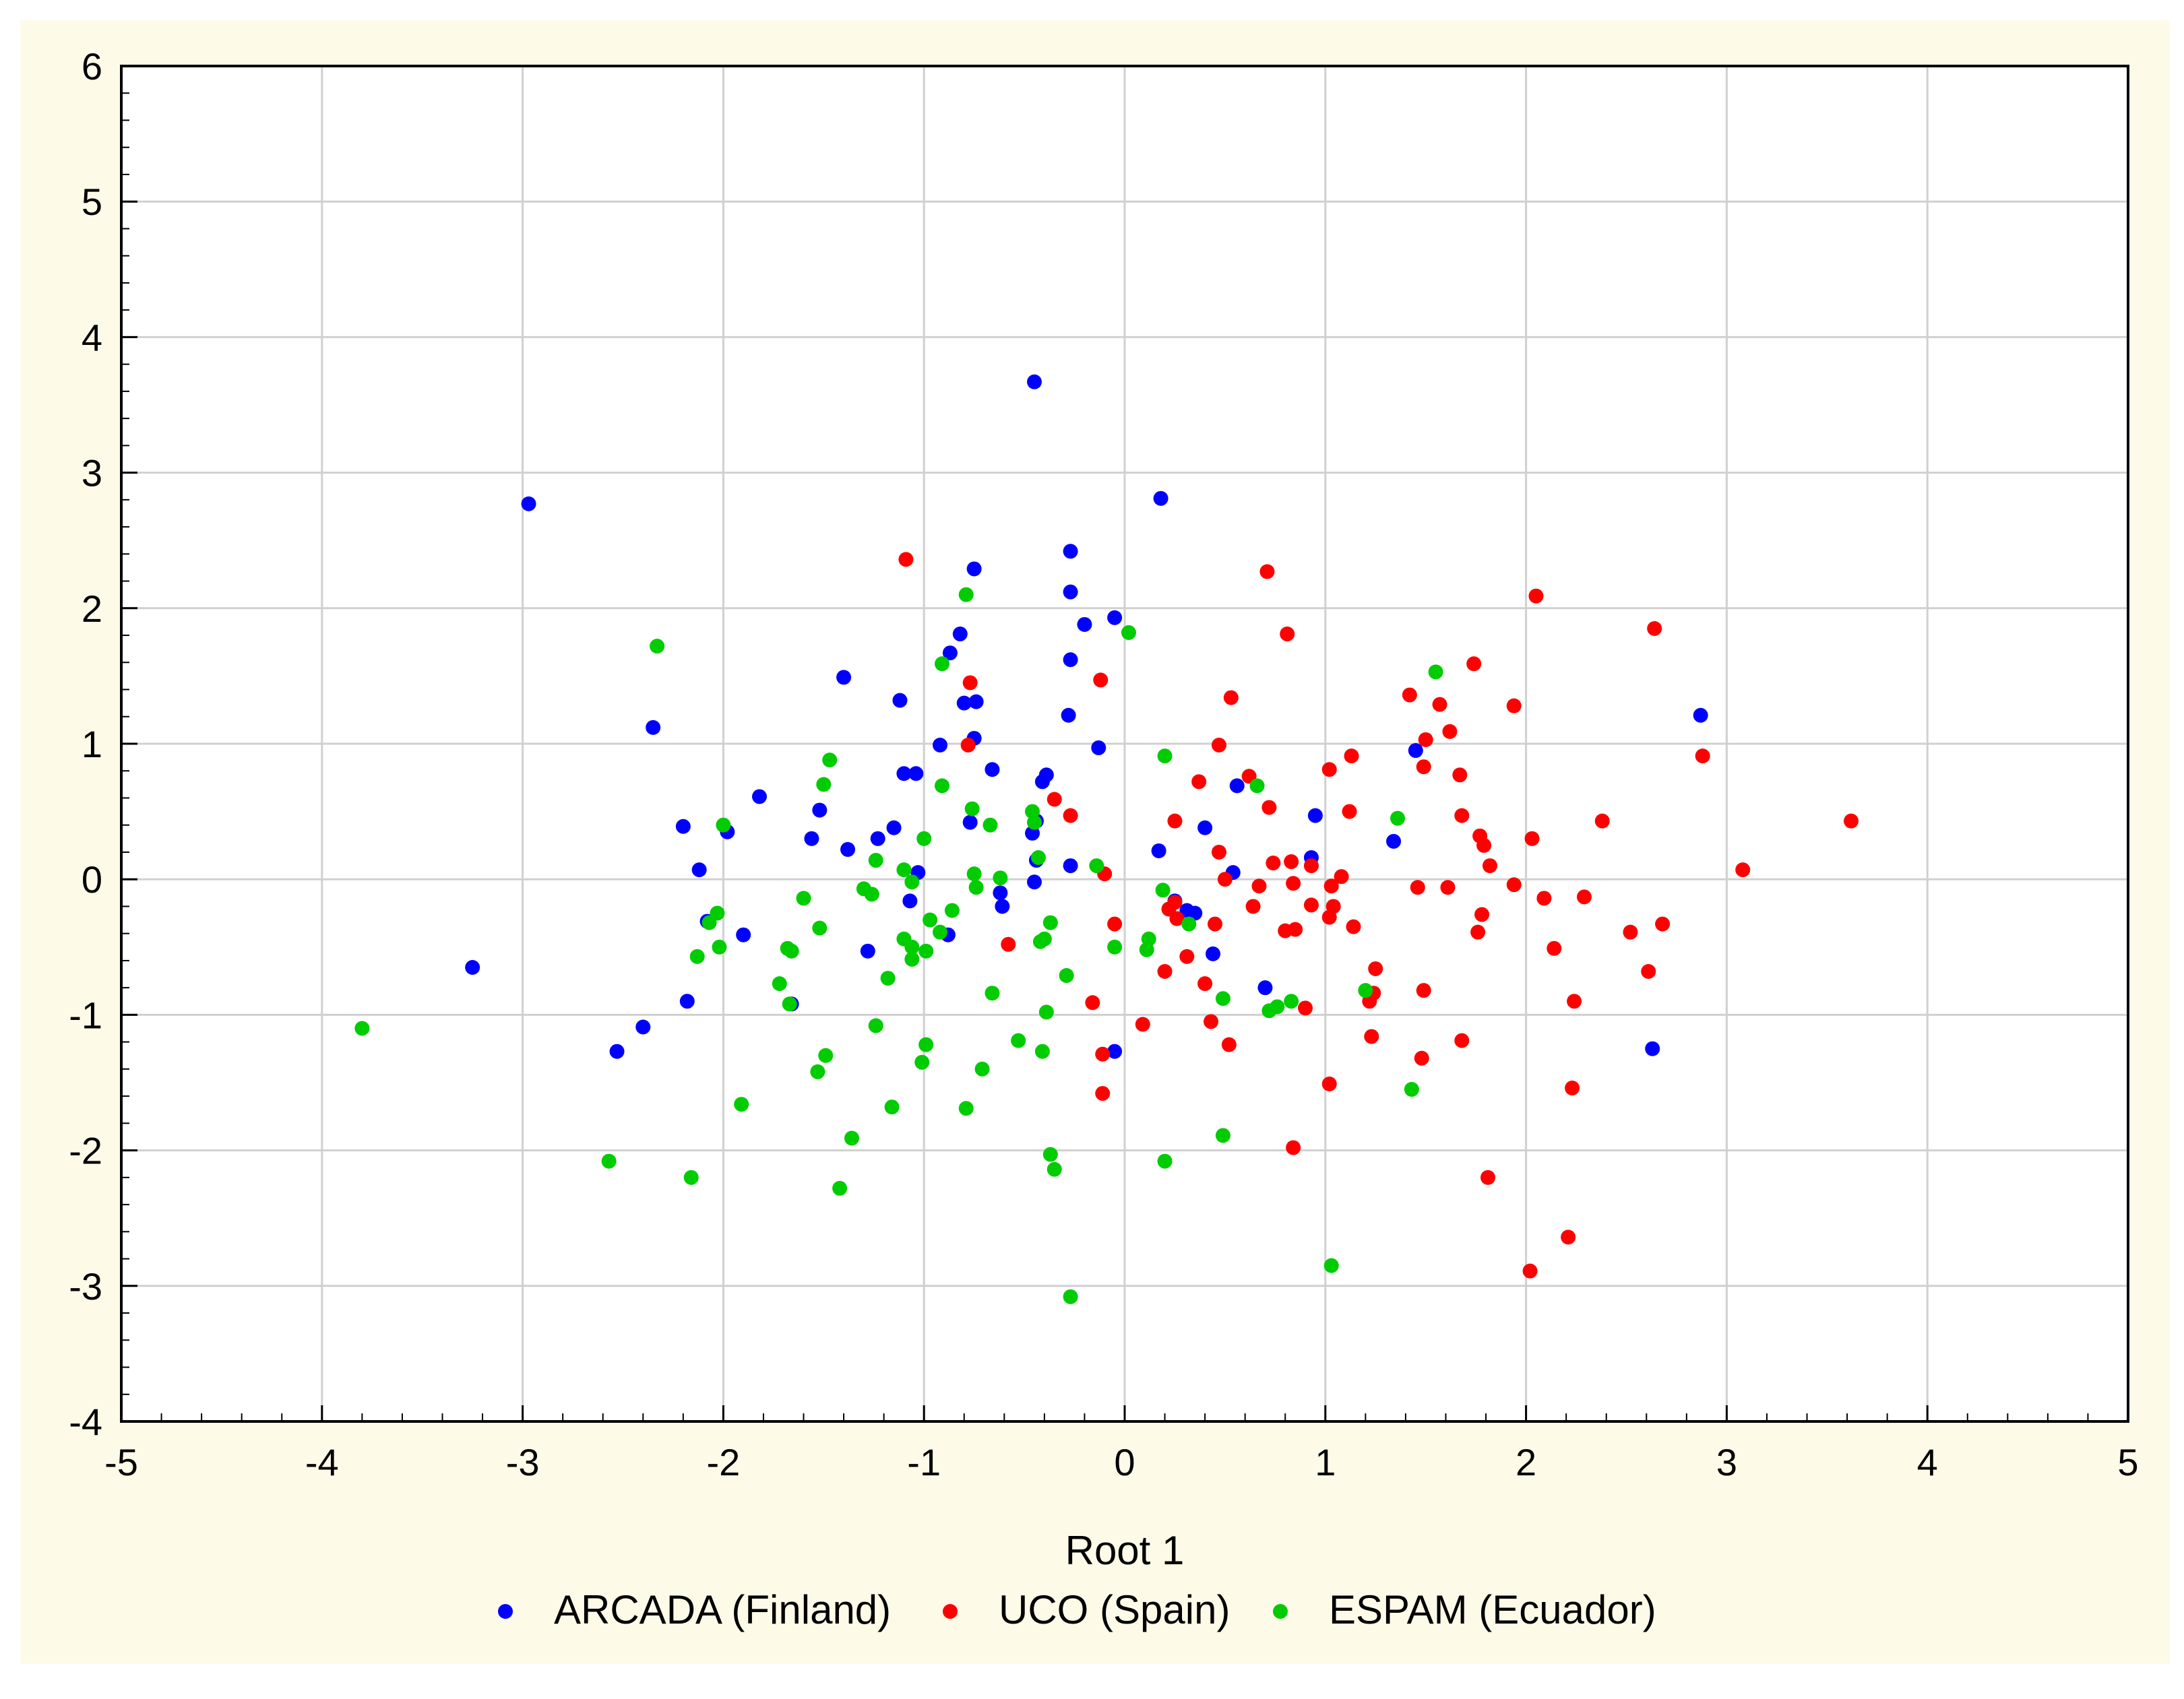 Image resolution: width=2184 pixels, height=1699 pixels. What do you see at coordinates (1124, 1462) in the screenshot?
I see `x-tick-label: 0` at bounding box center [1124, 1462].